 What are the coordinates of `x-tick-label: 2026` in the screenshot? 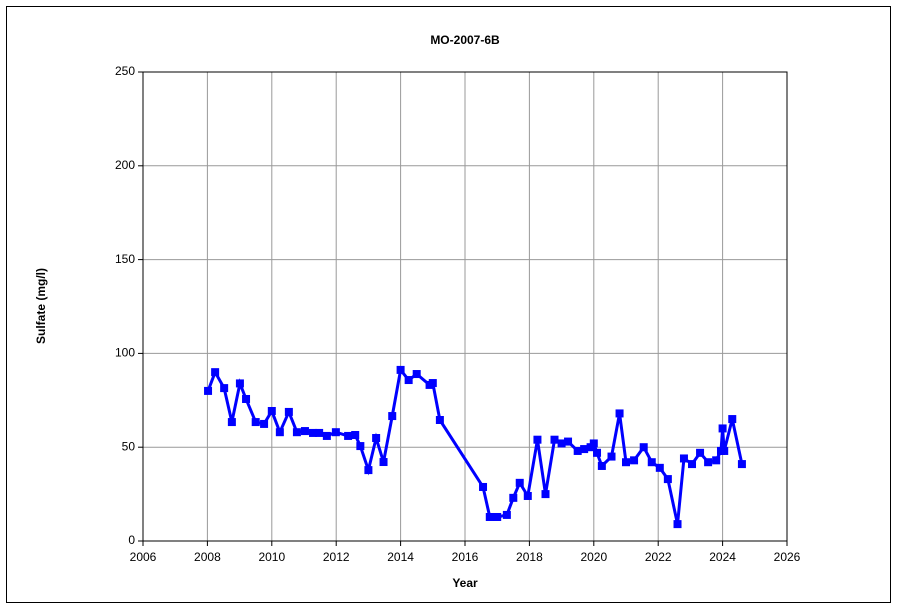 It's located at (787, 557).